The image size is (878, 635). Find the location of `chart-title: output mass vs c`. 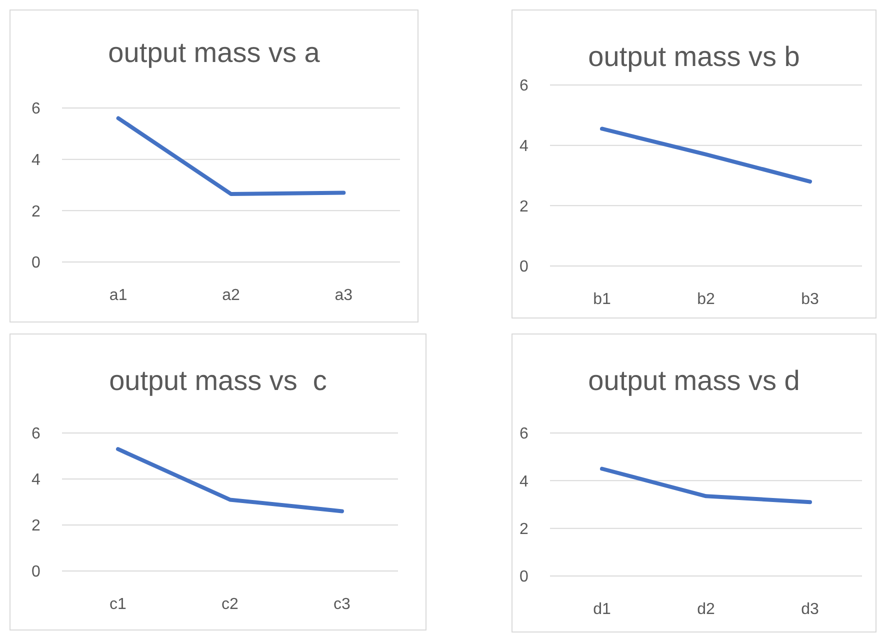

chart-title: output mass vs c is located at coordinates (218, 380).